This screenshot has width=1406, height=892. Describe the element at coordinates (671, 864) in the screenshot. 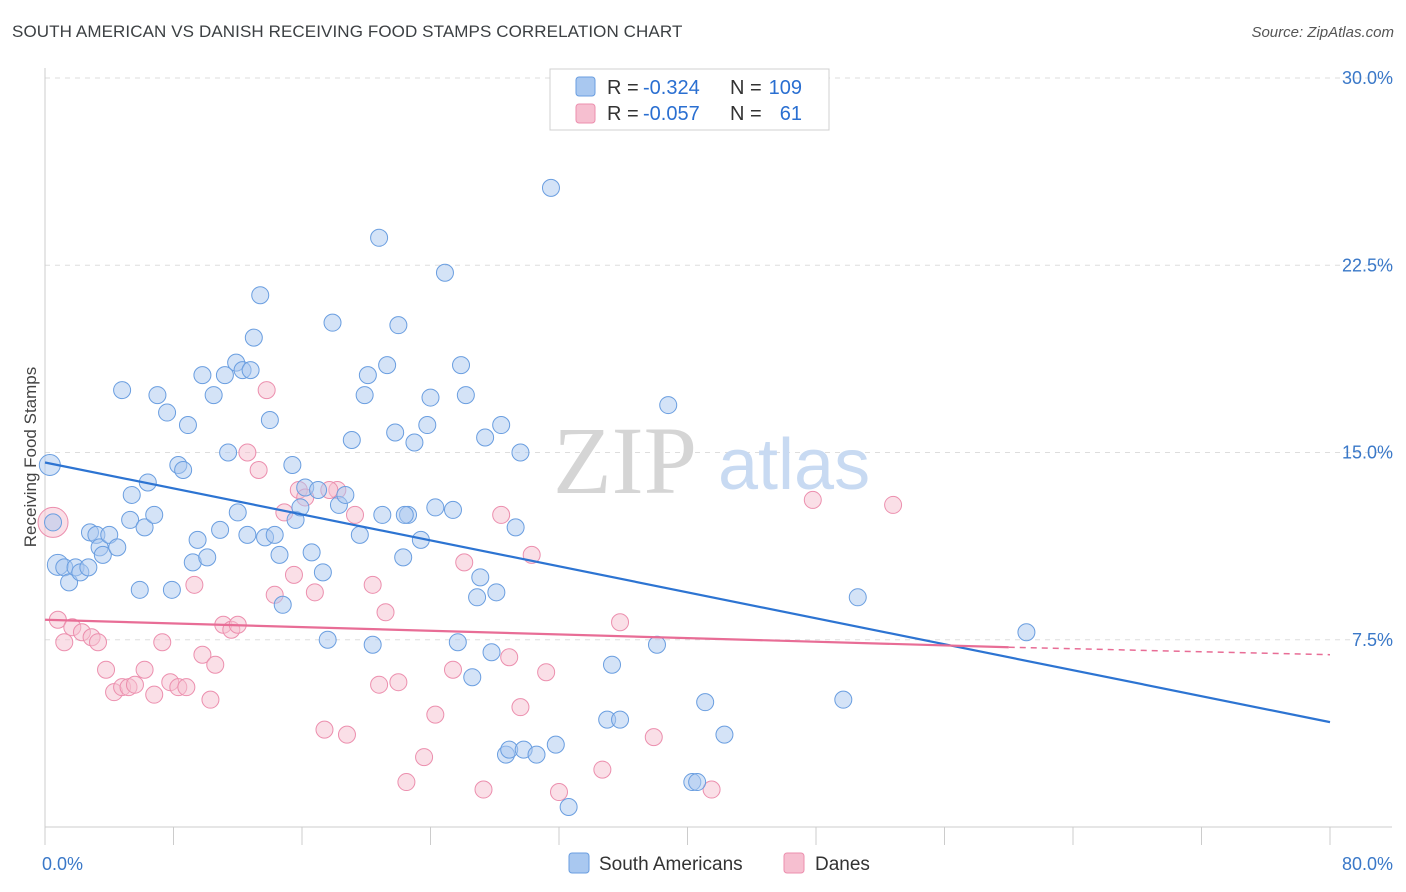

I see `legend-label-south-americans: South Americans` at that location.